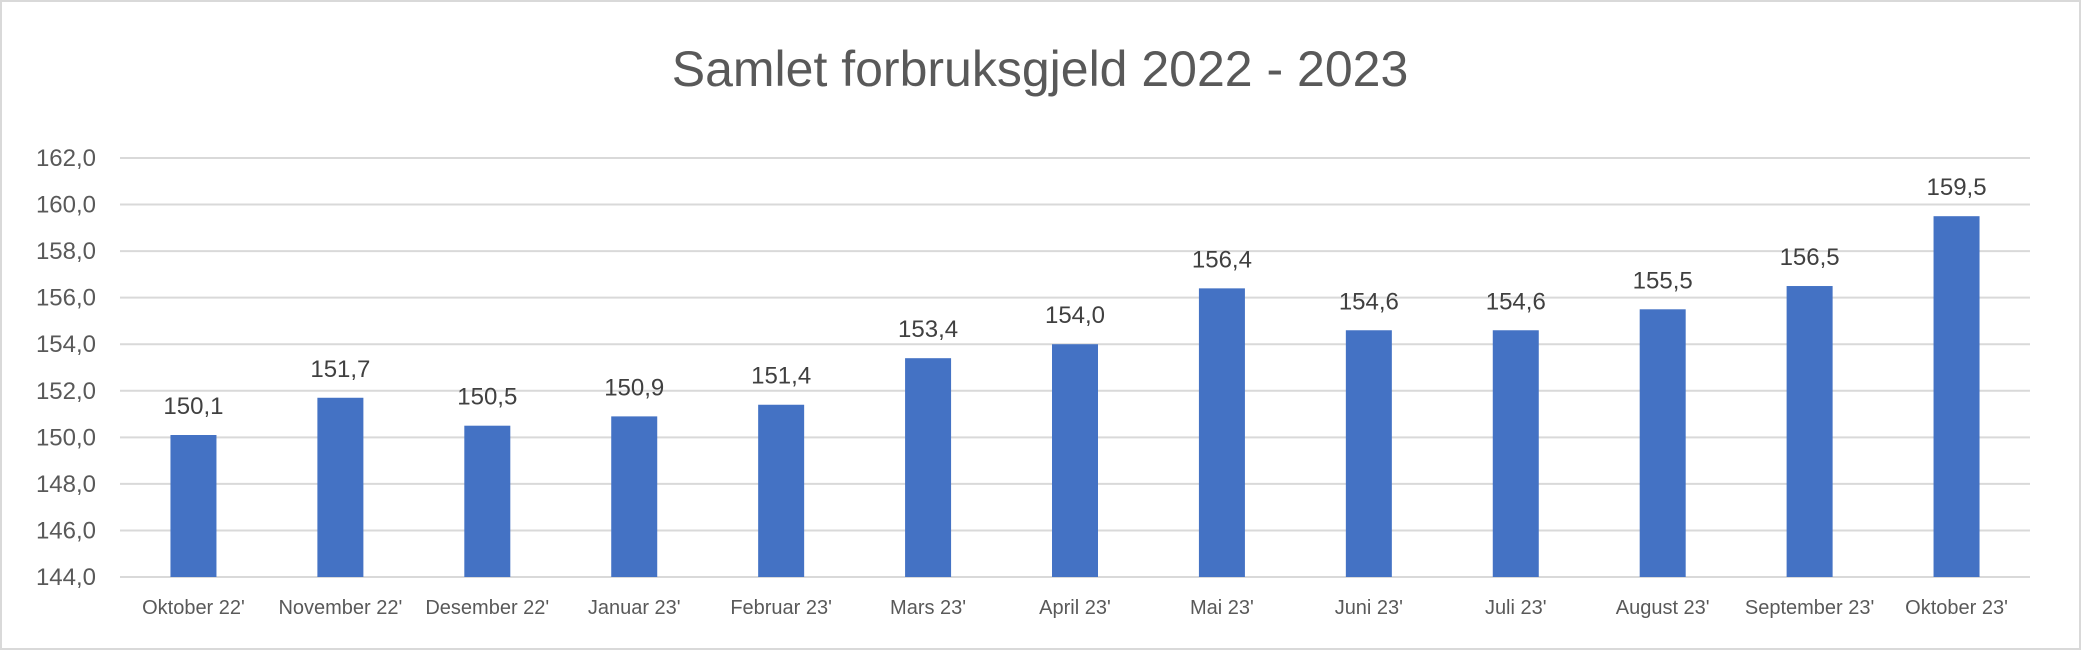 This screenshot has width=2081, height=650. I want to click on y-tick-label: 152,0, so click(66, 391).